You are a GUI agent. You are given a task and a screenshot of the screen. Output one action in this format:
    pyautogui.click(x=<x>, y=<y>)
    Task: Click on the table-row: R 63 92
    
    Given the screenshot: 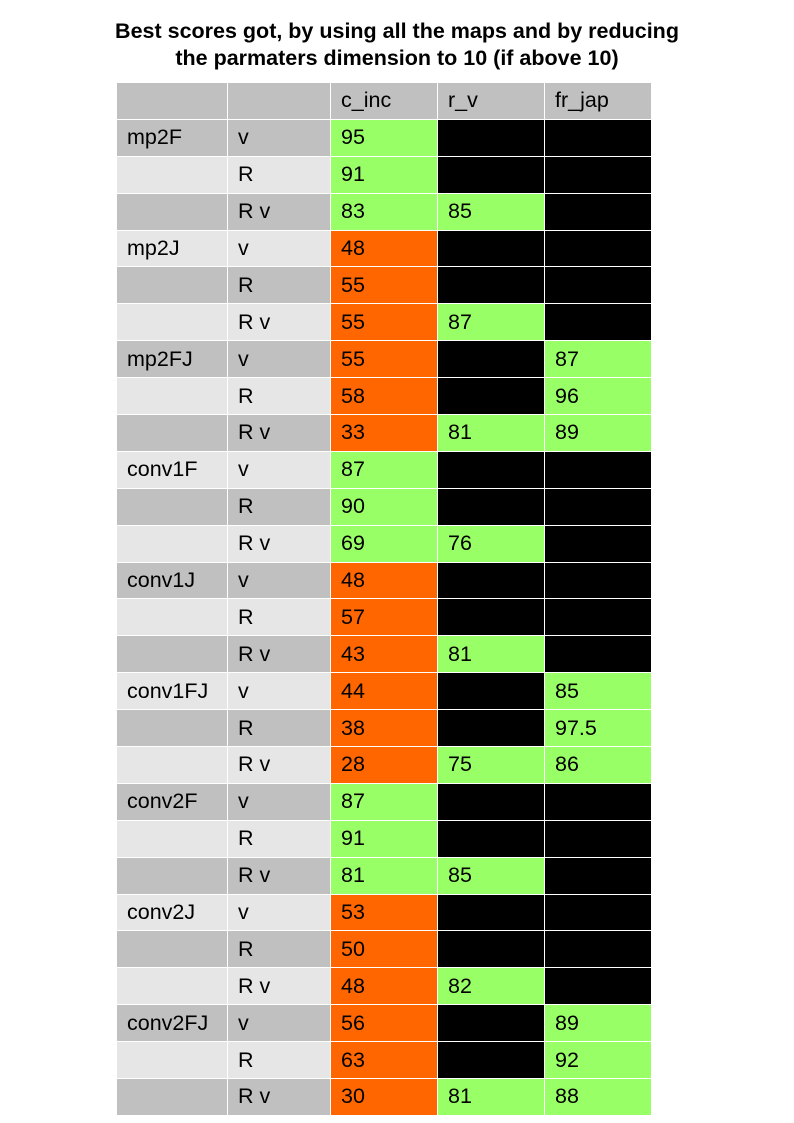 What is the action you would take?
    pyautogui.click(x=384, y=1060)
    